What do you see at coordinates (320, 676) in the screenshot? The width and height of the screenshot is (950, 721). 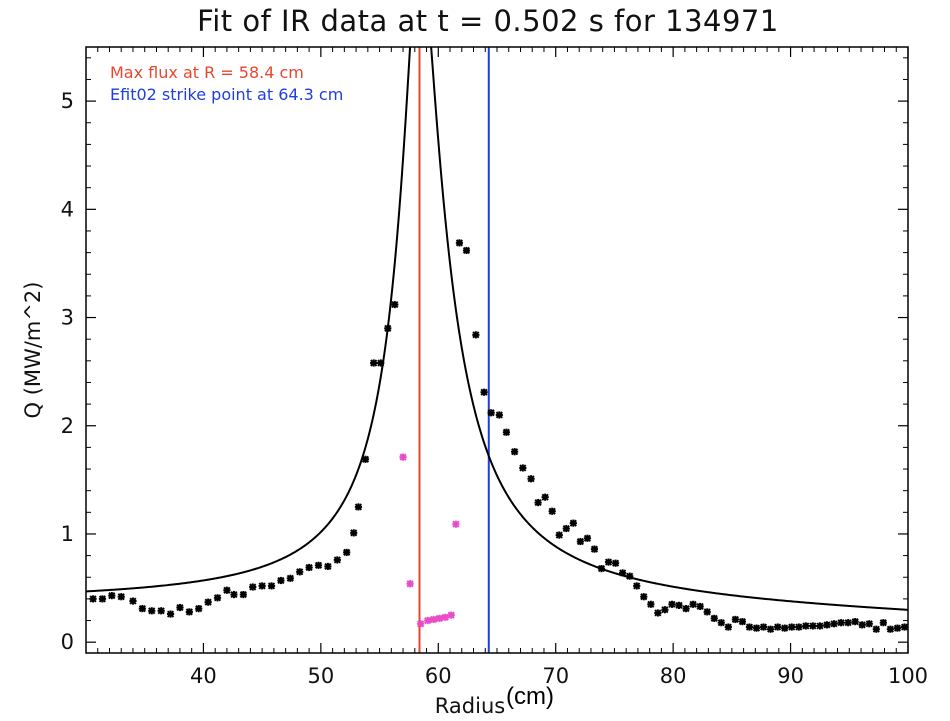 I see `x-tick-label: 50` at bounding box center [320, 676].